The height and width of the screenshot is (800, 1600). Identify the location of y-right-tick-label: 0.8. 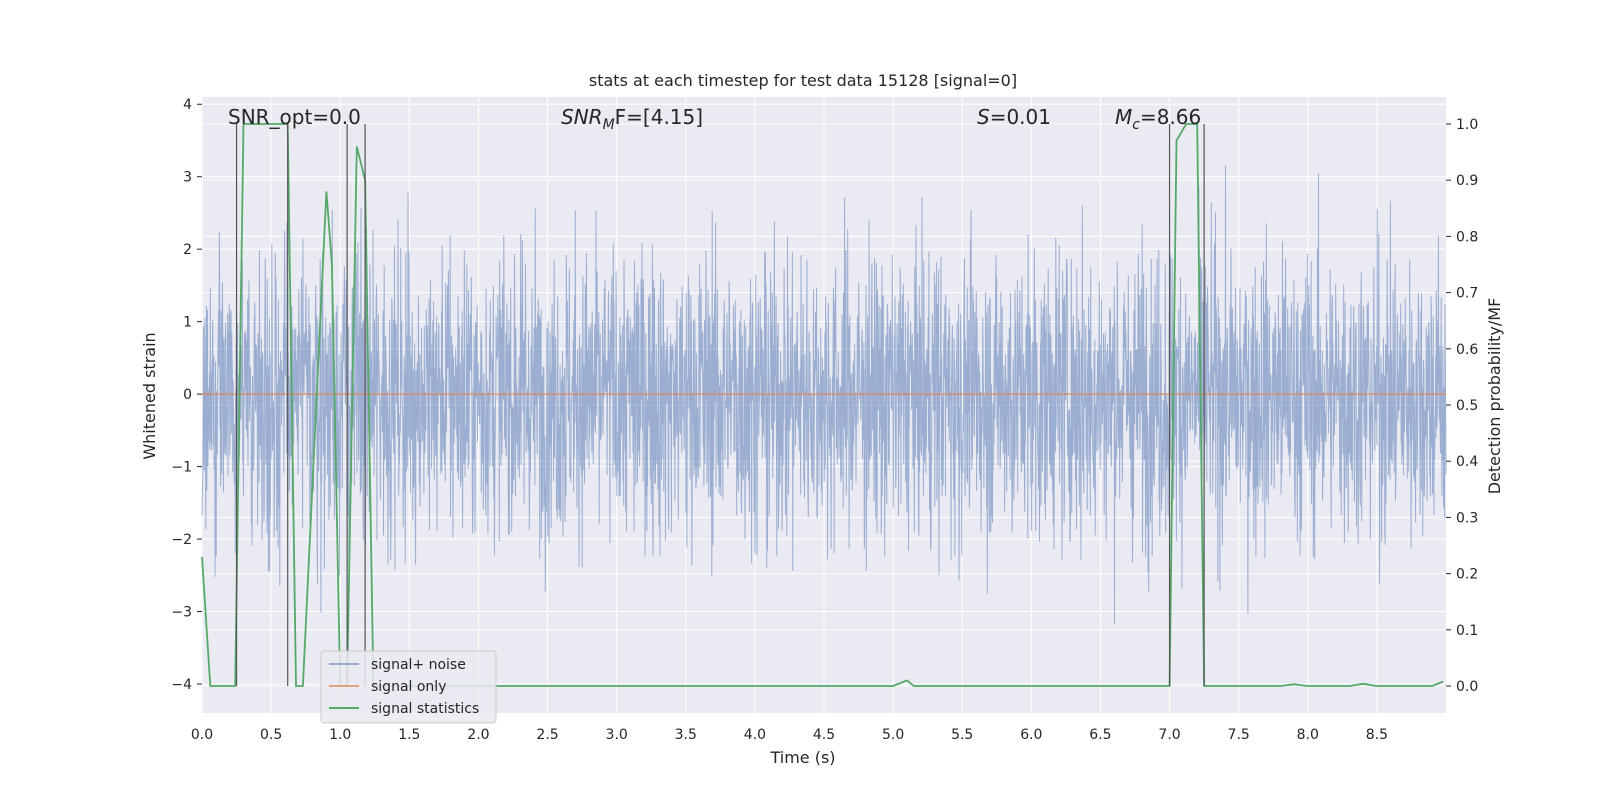
(1467, 237).